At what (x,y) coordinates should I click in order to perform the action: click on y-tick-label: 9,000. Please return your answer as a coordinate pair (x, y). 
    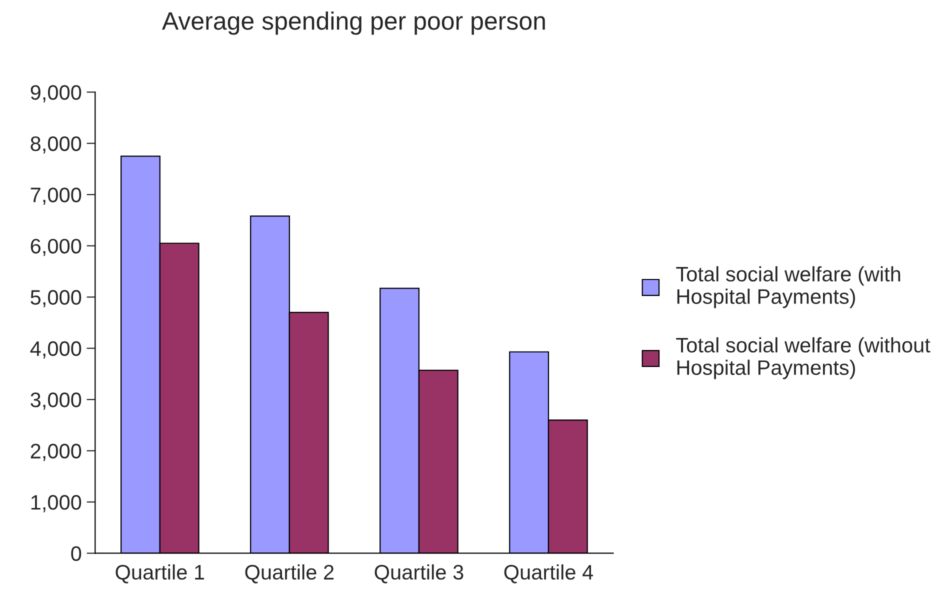
    Looking at the image, I should click on (56, 93).